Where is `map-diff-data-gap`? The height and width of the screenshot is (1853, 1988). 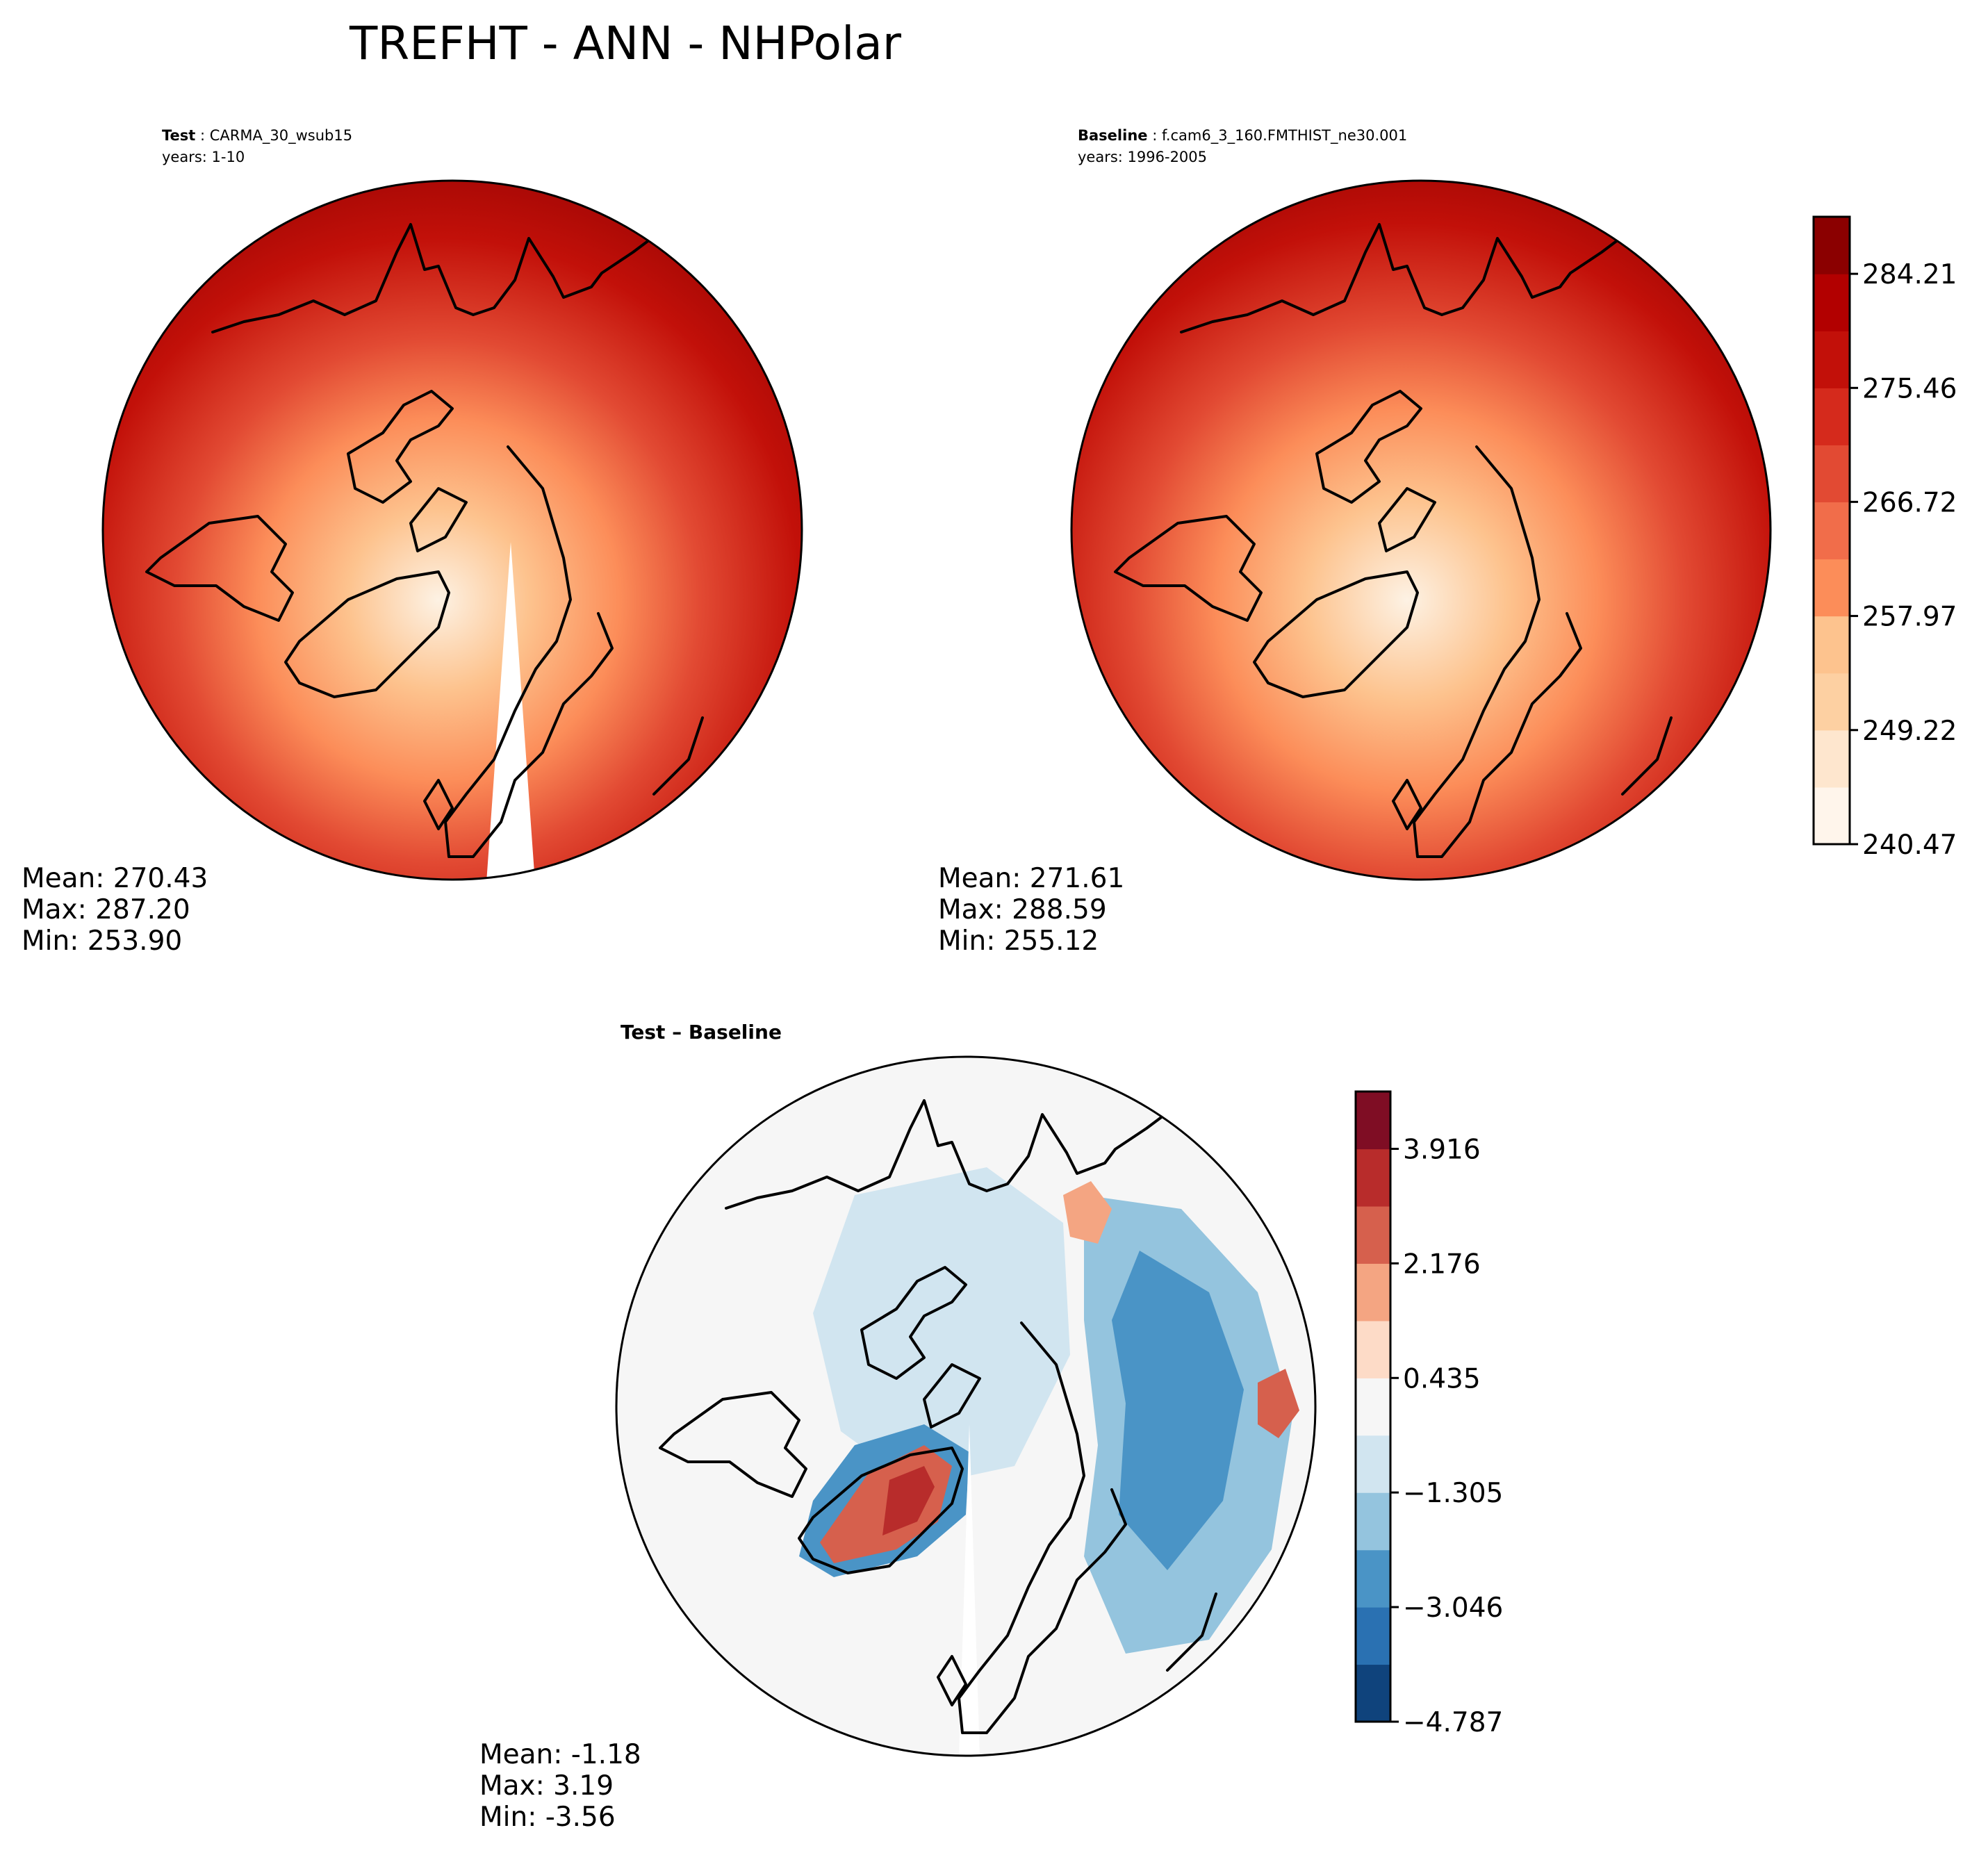 map-diff-data-gap is located at coordinates (969, 1590).